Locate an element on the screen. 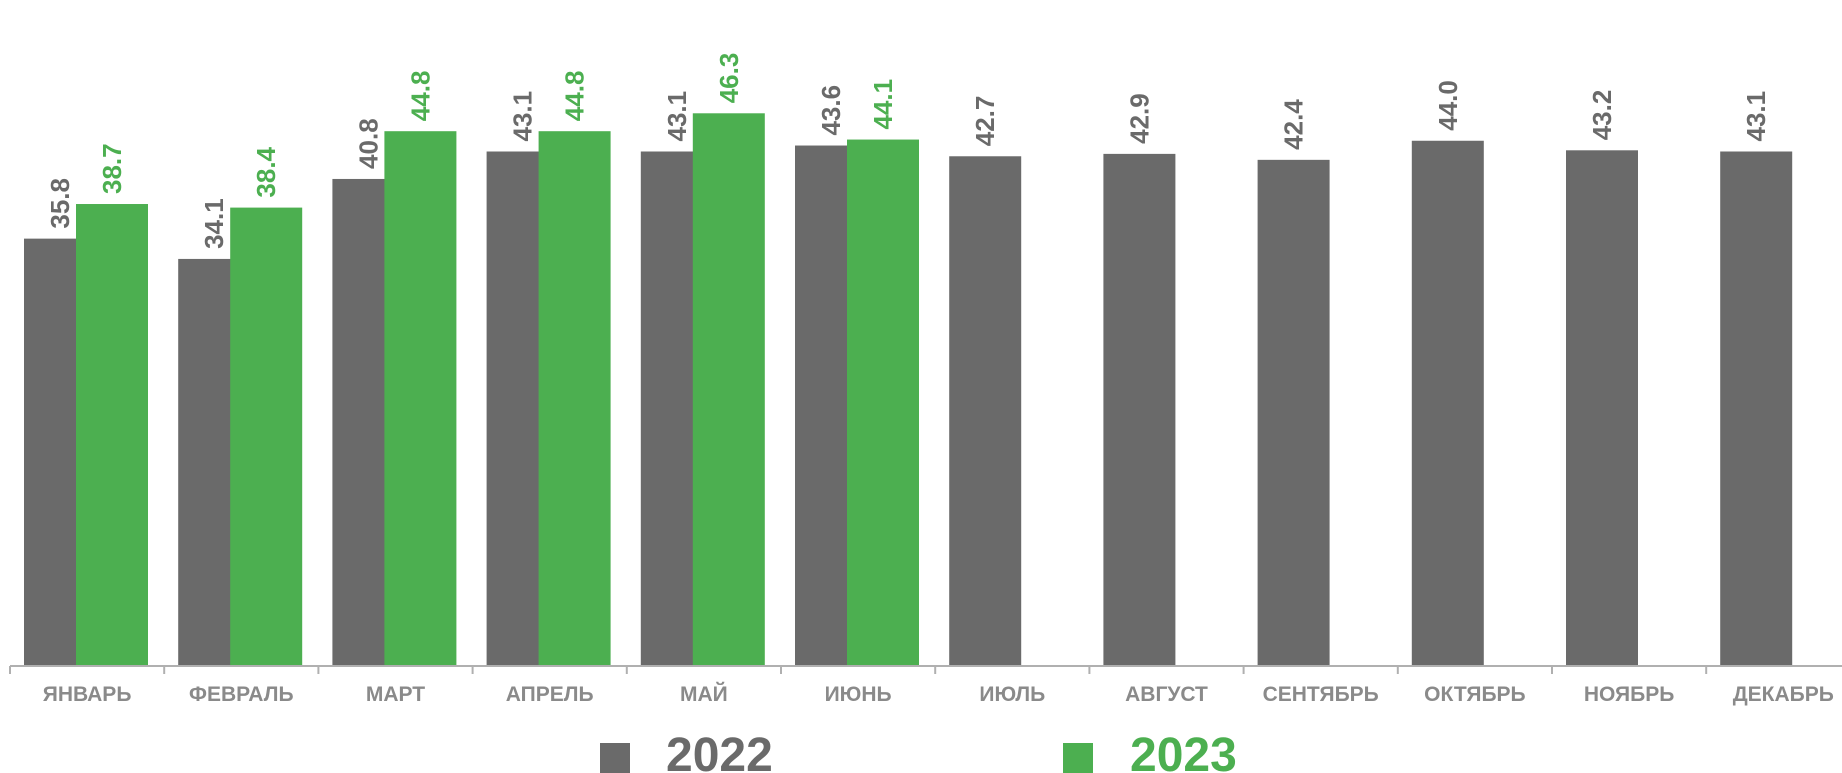  data-label-2023: 38.7 is located at coordinates (112, 168).